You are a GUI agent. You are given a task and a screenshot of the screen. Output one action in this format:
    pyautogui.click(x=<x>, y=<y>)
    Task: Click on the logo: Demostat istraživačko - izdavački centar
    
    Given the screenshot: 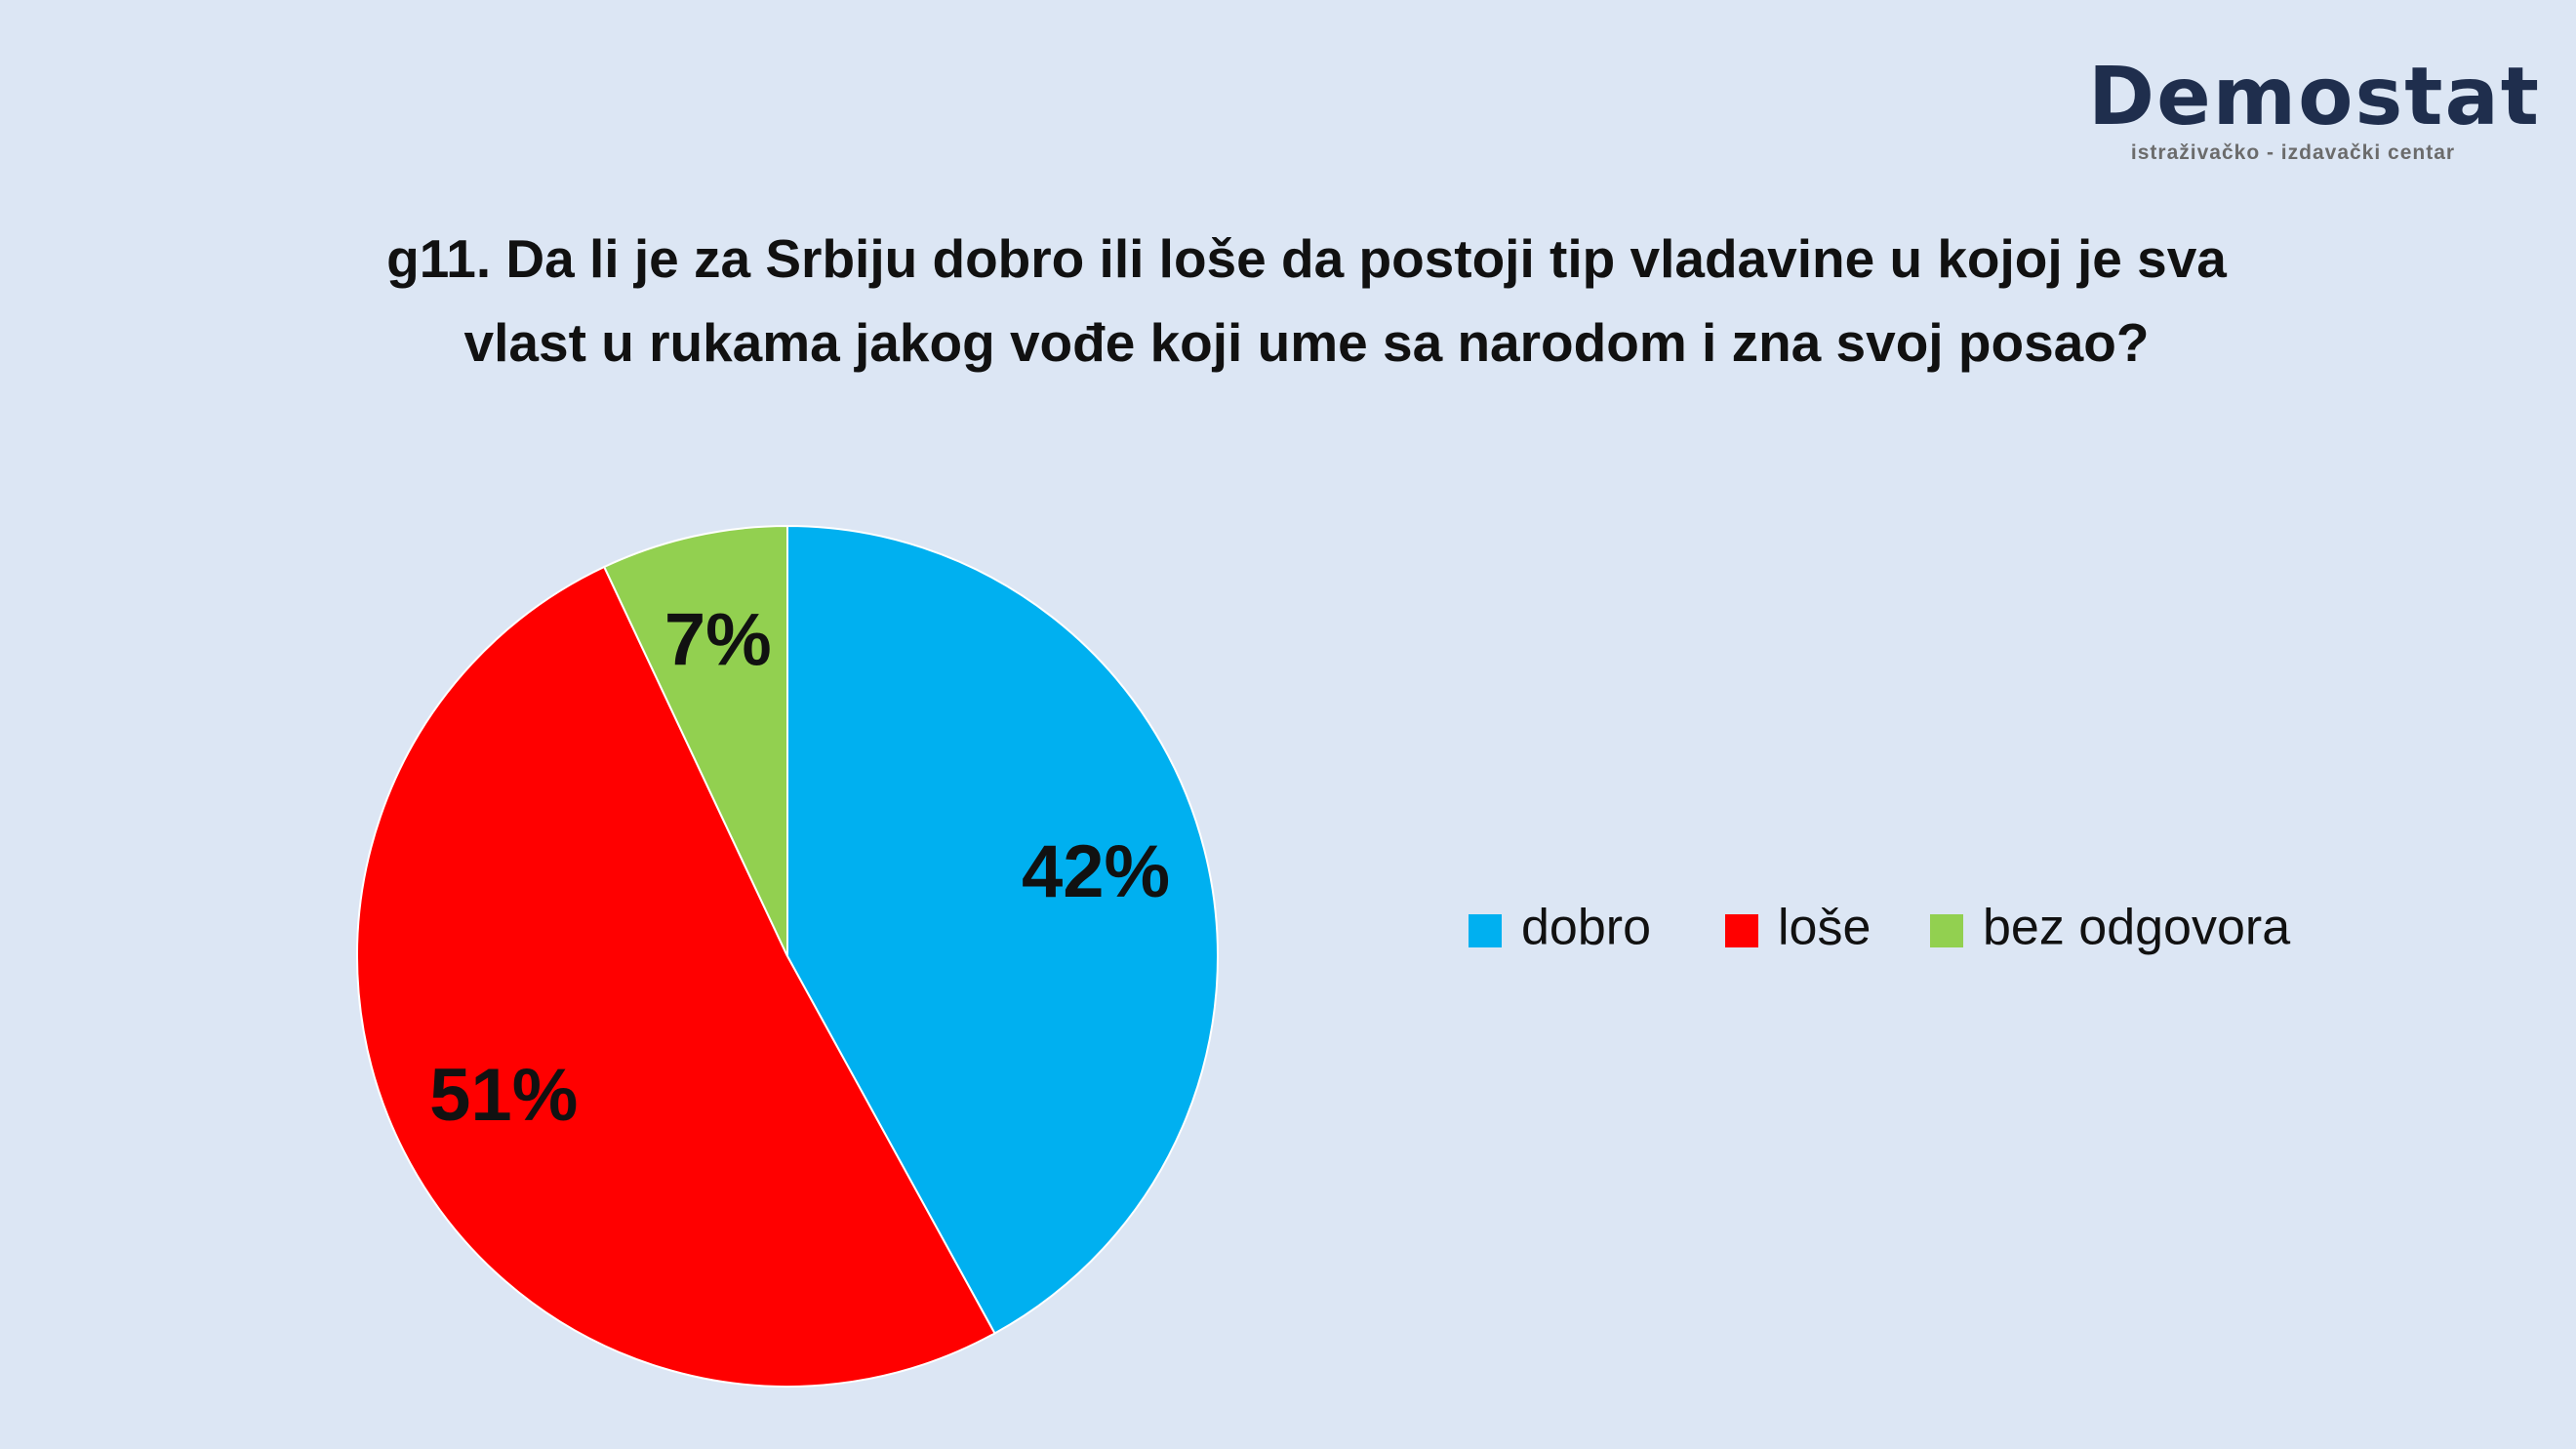 What is the action you would take?
    pyautogui.click(x=2314, y=108)
    